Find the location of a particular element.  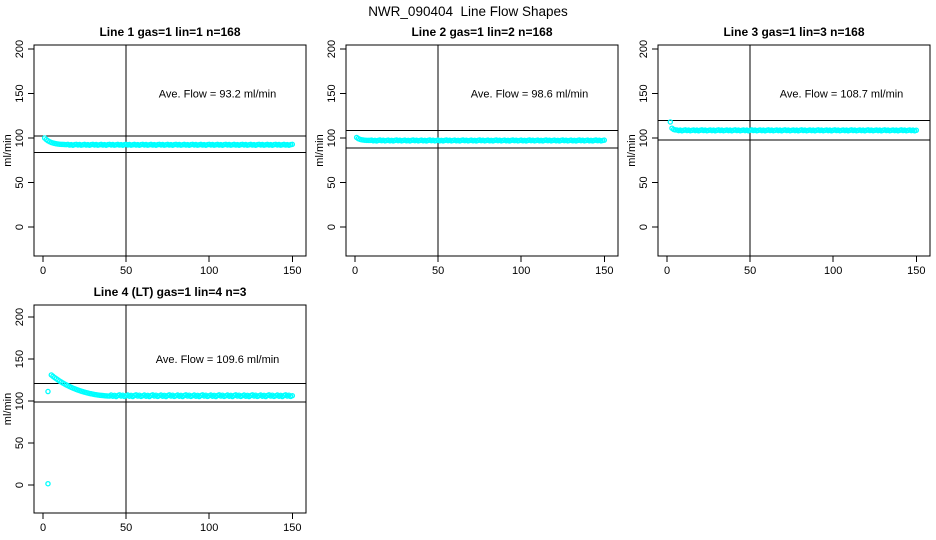

ave-flow-annotation: Ave. Flow = 93.2 ml/min is located at coordinates (217, 95).